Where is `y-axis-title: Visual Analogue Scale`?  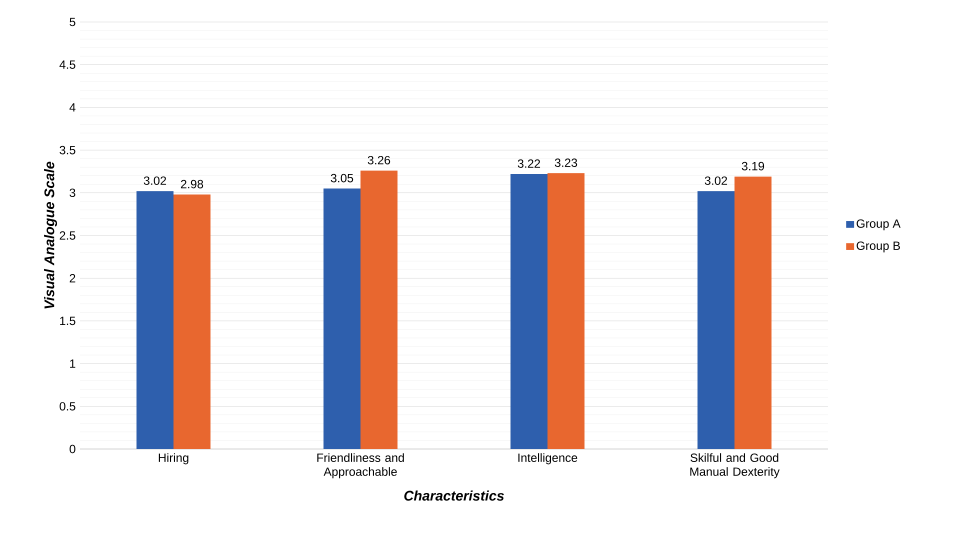 y-axis-title: Visual Analogue Scale is located at coordinates (51, 235).